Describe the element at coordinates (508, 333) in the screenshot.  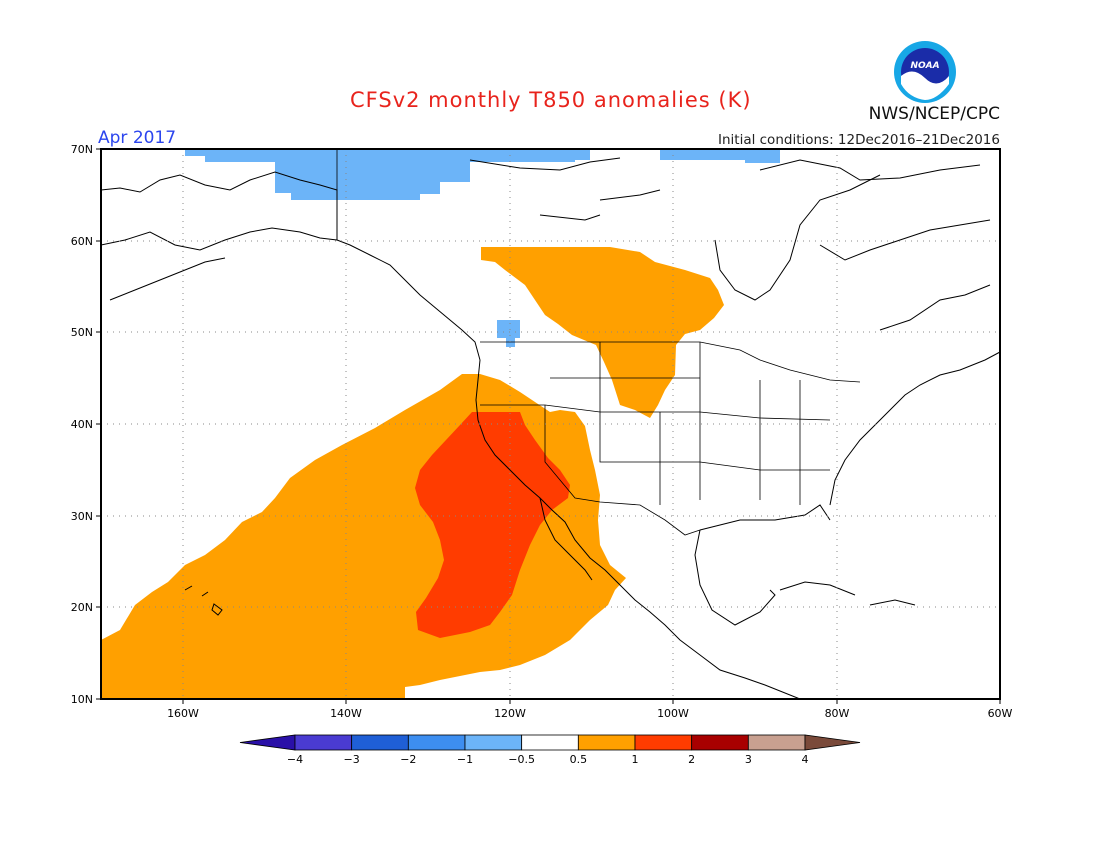
I see `bc-cool-patch` at that location.